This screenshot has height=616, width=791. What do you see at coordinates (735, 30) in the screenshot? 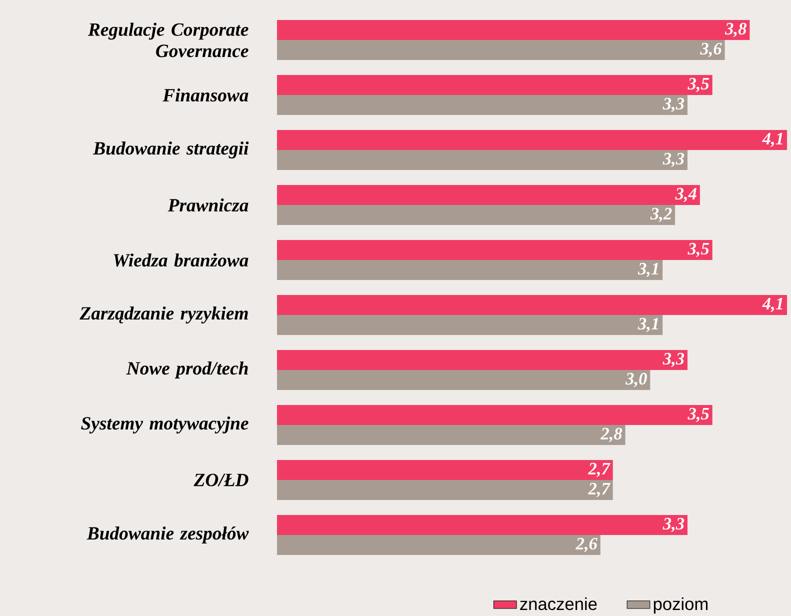
I see `data-label: 3,8` at bounding box center [735, 30].